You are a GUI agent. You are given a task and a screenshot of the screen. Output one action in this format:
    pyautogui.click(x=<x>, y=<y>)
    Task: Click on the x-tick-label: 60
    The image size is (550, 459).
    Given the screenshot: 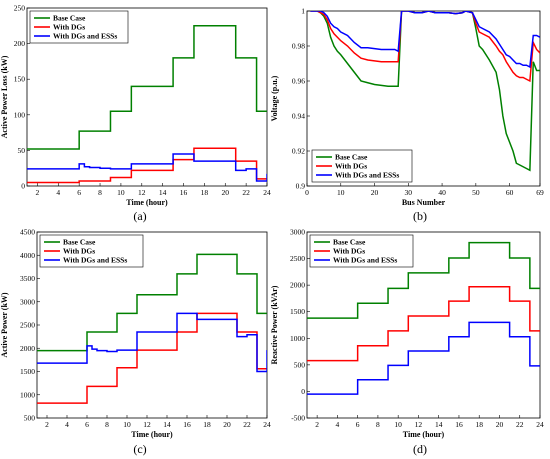 What is the action you would take?
    pyautogui.click(x=510, y=192)
    